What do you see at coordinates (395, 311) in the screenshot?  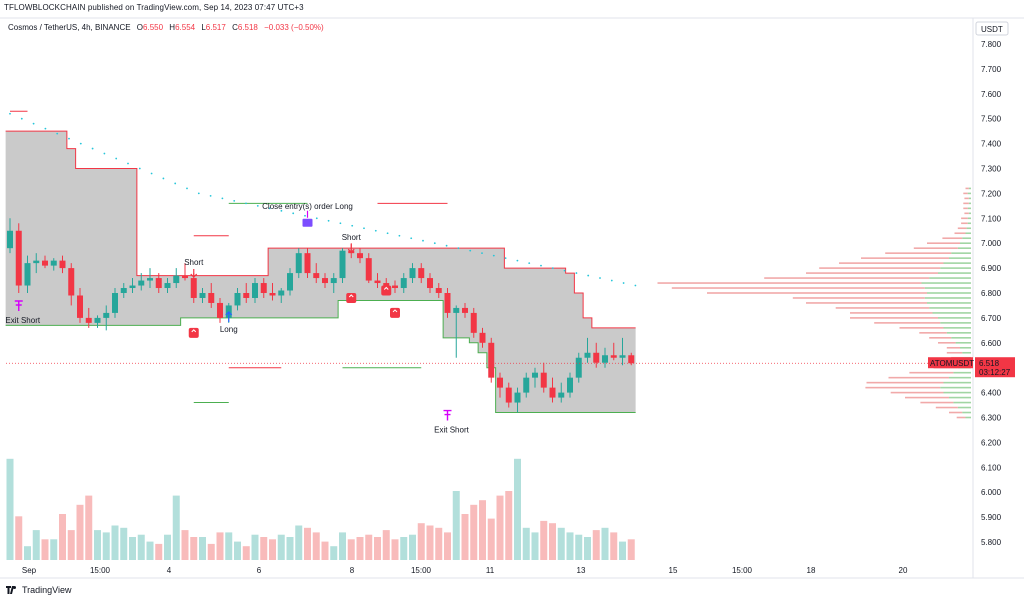 I see `s-badge-glyph` at bounding box center [395, 311].